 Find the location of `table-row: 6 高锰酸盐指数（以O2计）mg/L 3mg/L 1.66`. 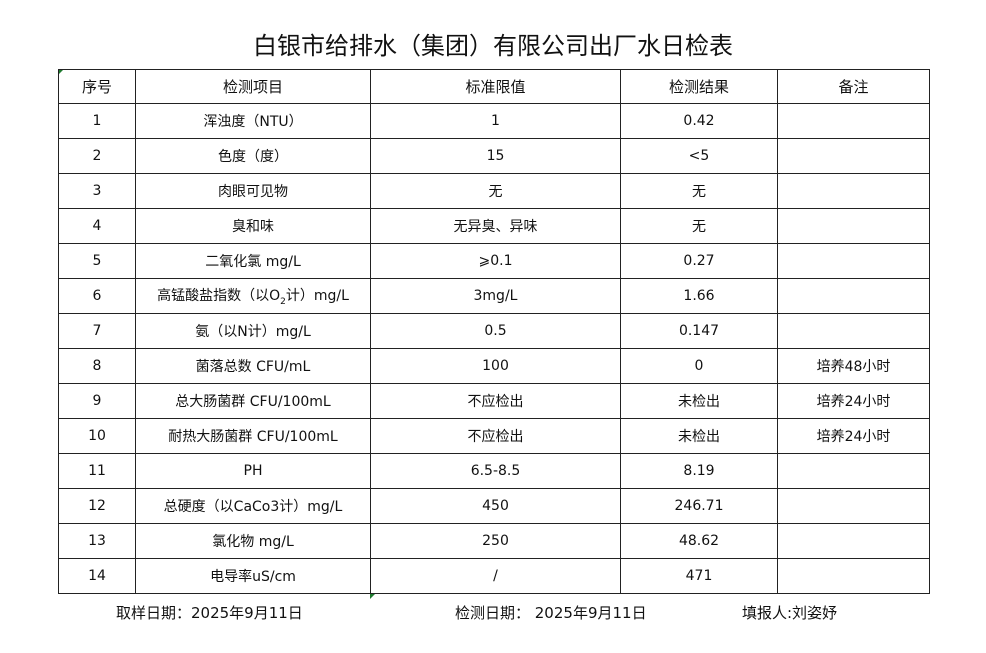

table-row: 6 高锰酸盐指数（以O2计）mg/L 3mg/L 1.66 is located at coordinates (494, 296).